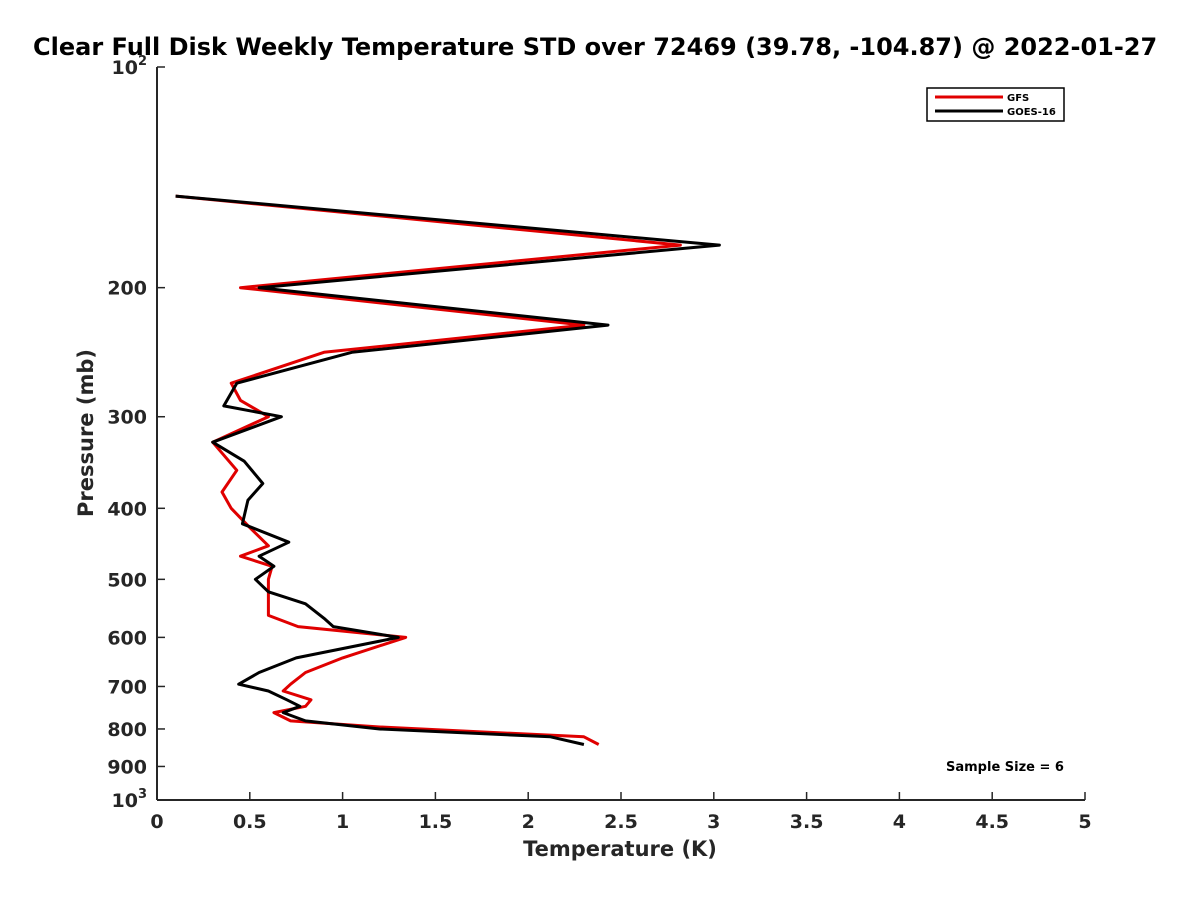 This screenshot has width=1200, height=900. I want to click on x-tick-label: 1, so click(342, 822).